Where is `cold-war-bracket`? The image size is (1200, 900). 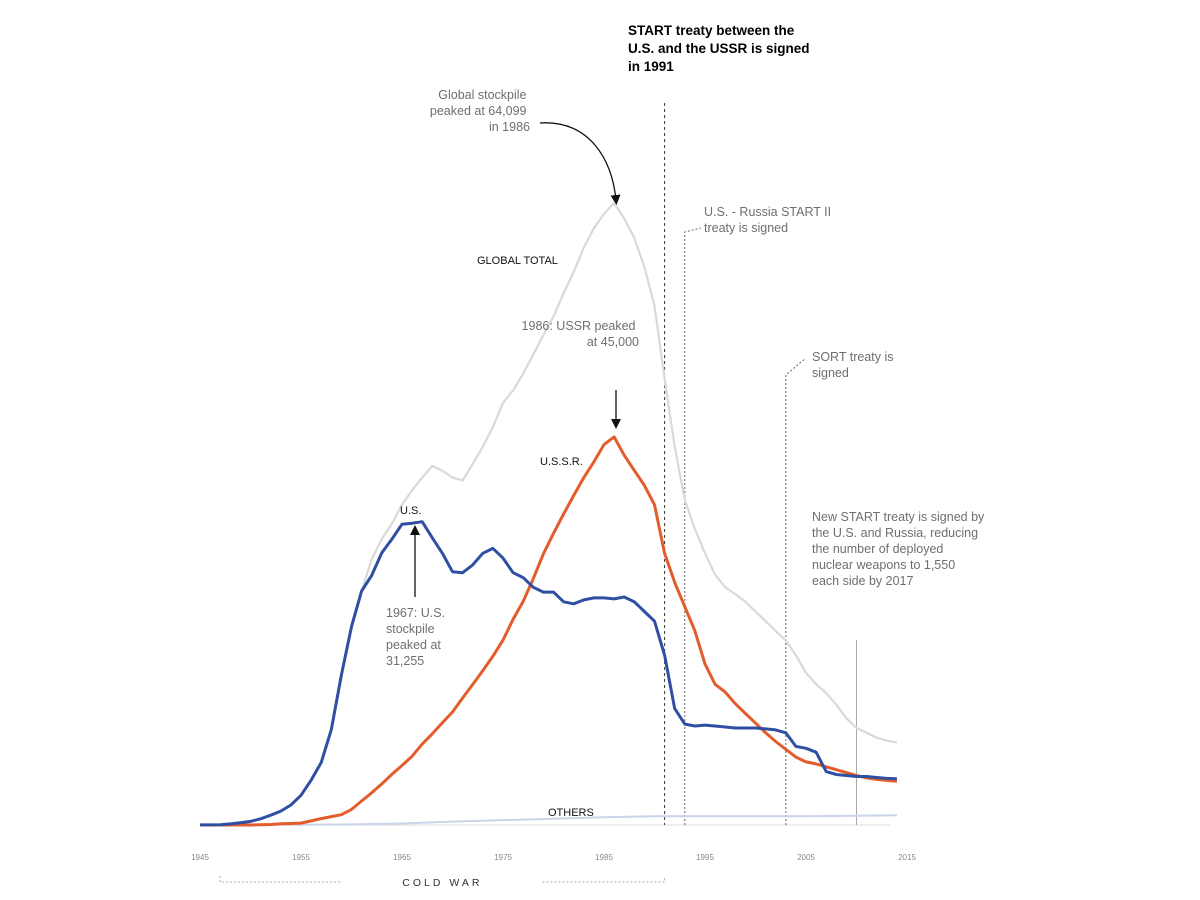
cold-war-bracket is located at coordinates (442, 879).